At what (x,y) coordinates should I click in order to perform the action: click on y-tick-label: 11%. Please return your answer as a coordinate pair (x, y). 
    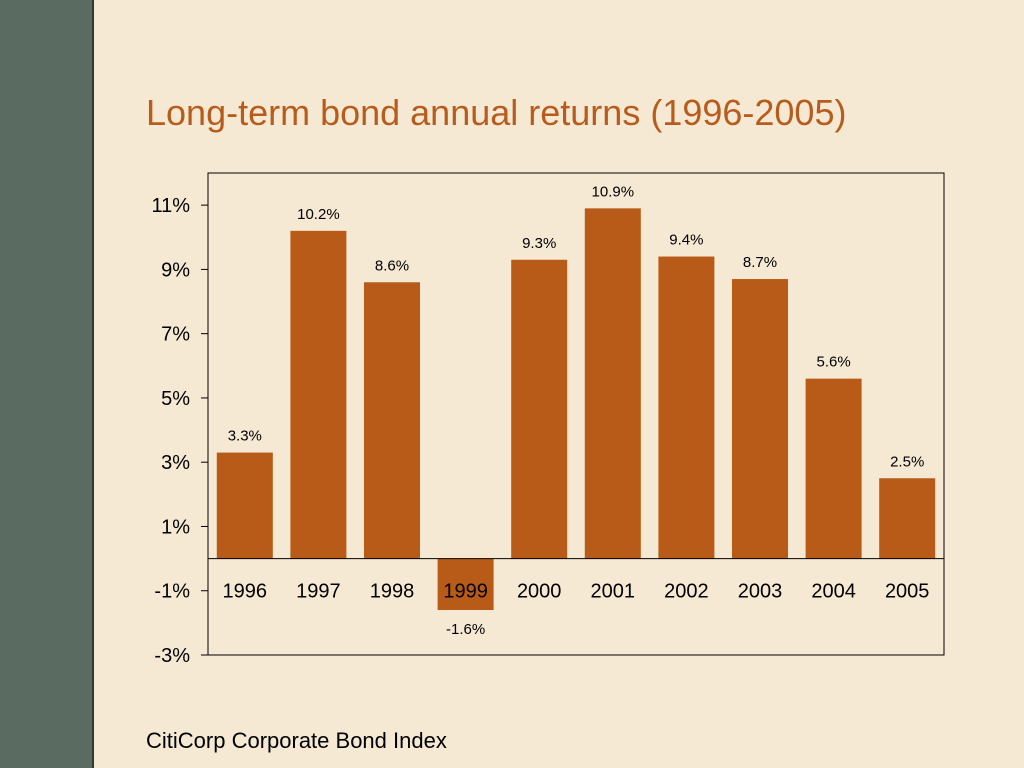
    Looking at the image, I should click on (170, 206).